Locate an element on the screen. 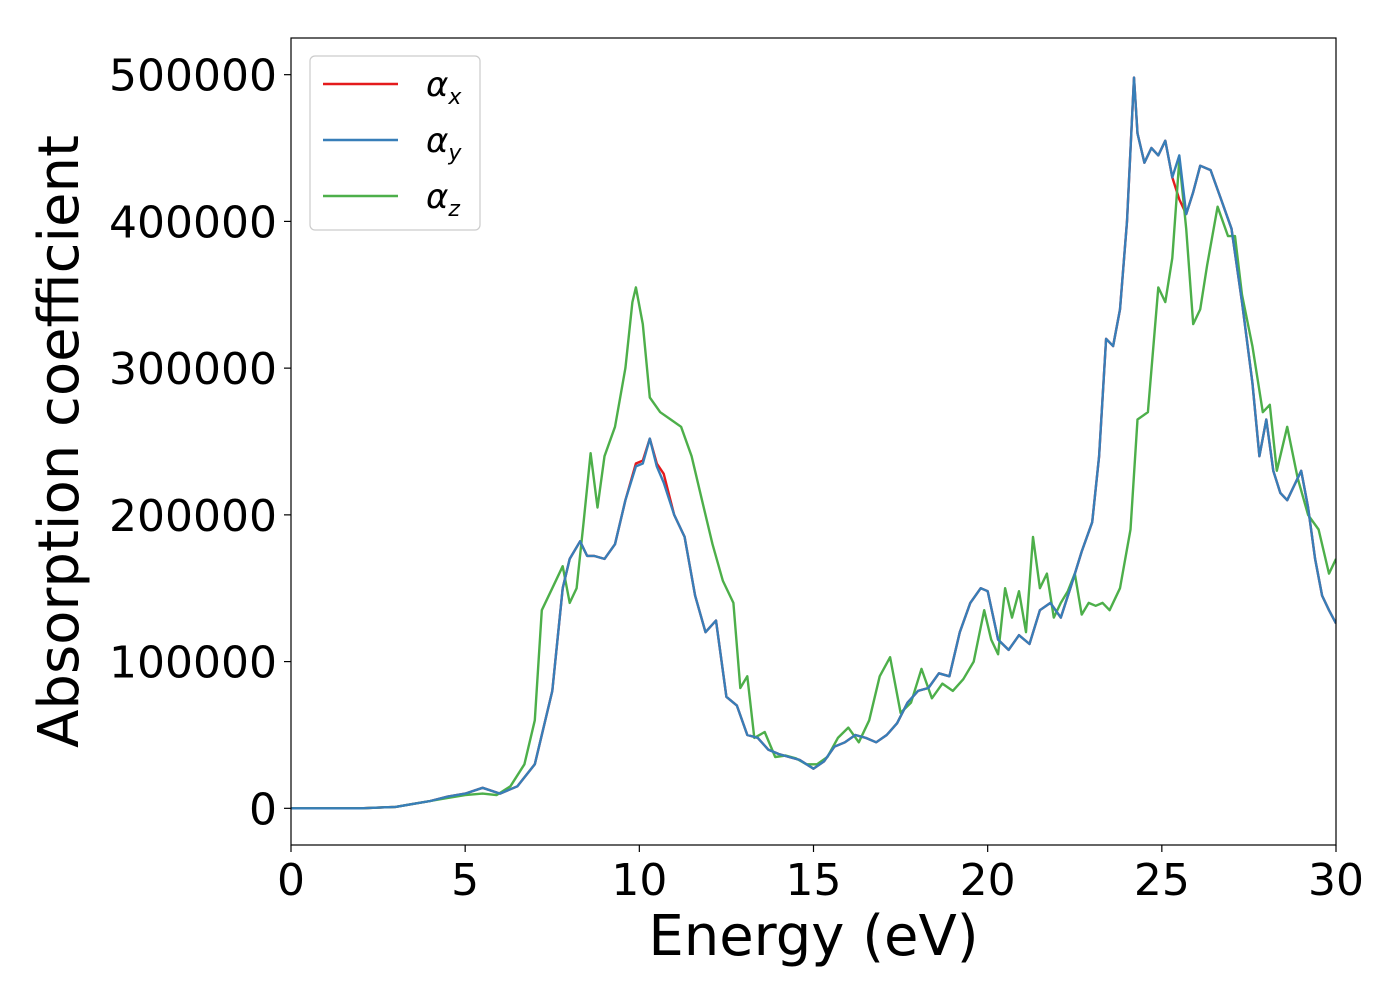 Image resolution: width=1400 pixels, height=1000 pixels. y-tick-label: 200000 is located at coordinates (193, 516).